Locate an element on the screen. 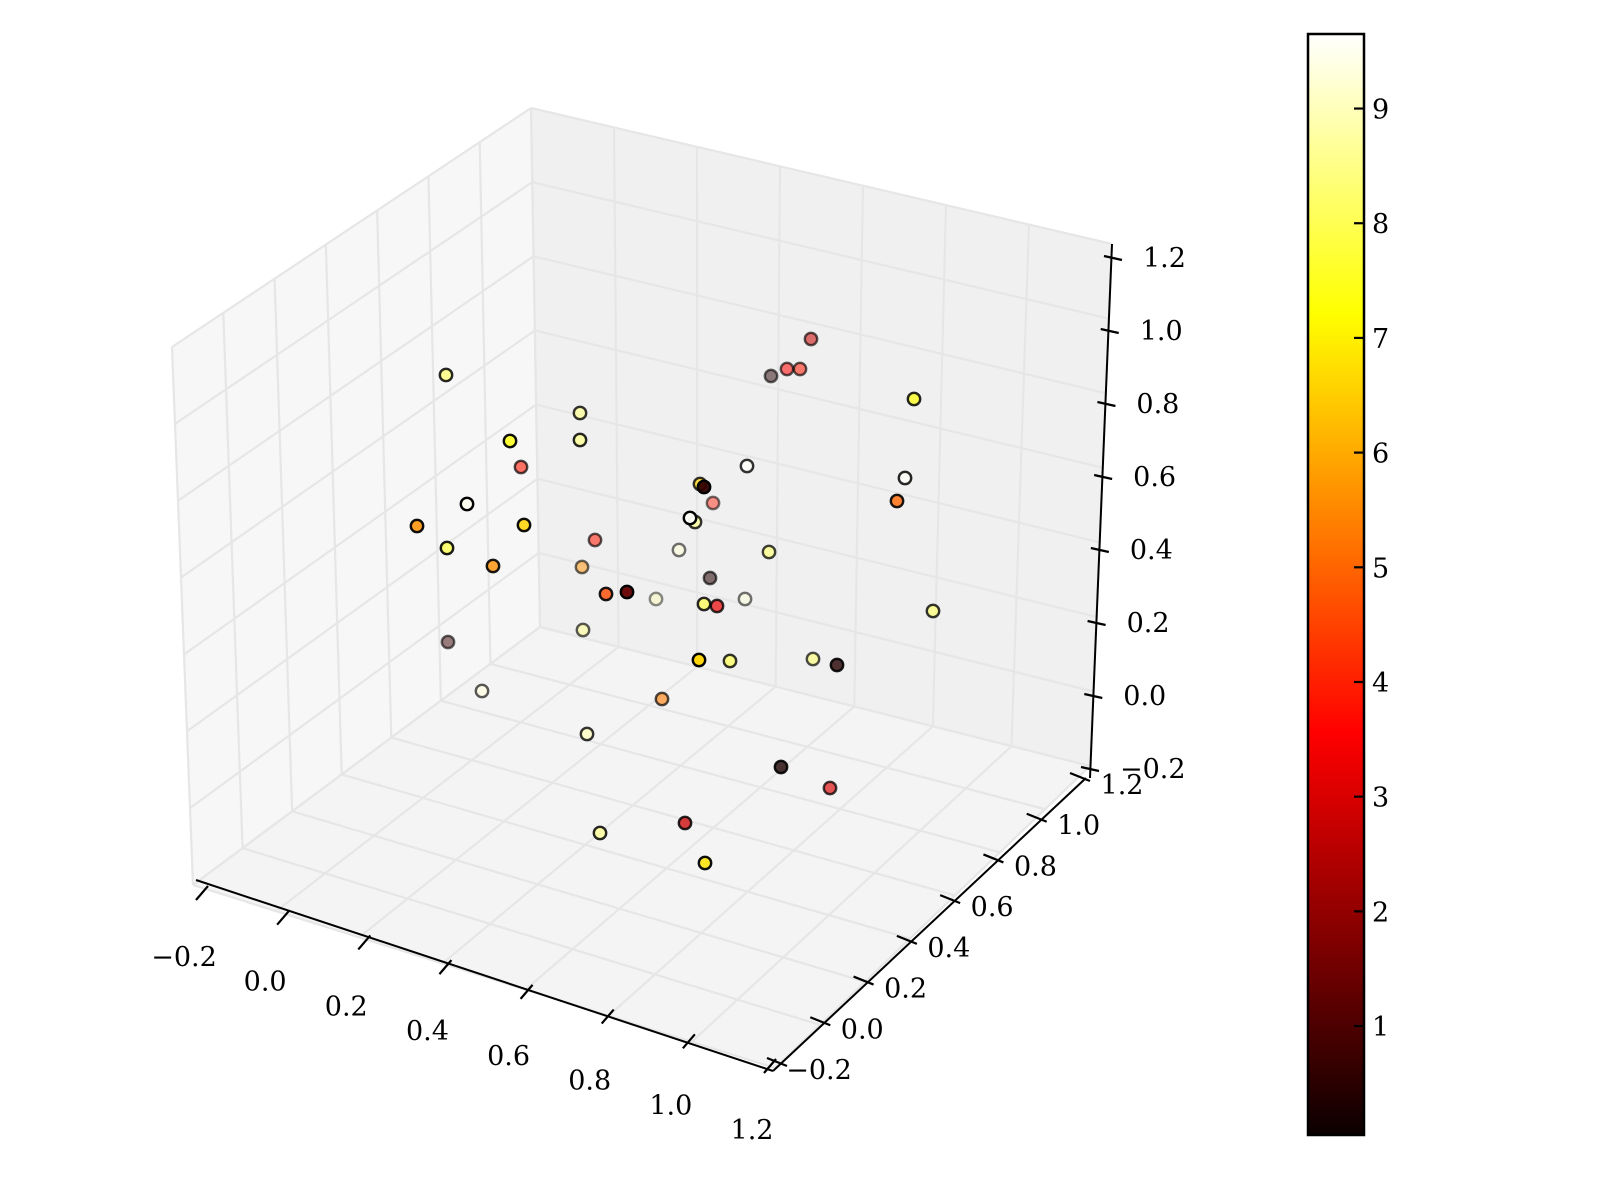 The image size is (1600, 1199). y-tick-label: 0.0 is located at coordinates (862, 1029).